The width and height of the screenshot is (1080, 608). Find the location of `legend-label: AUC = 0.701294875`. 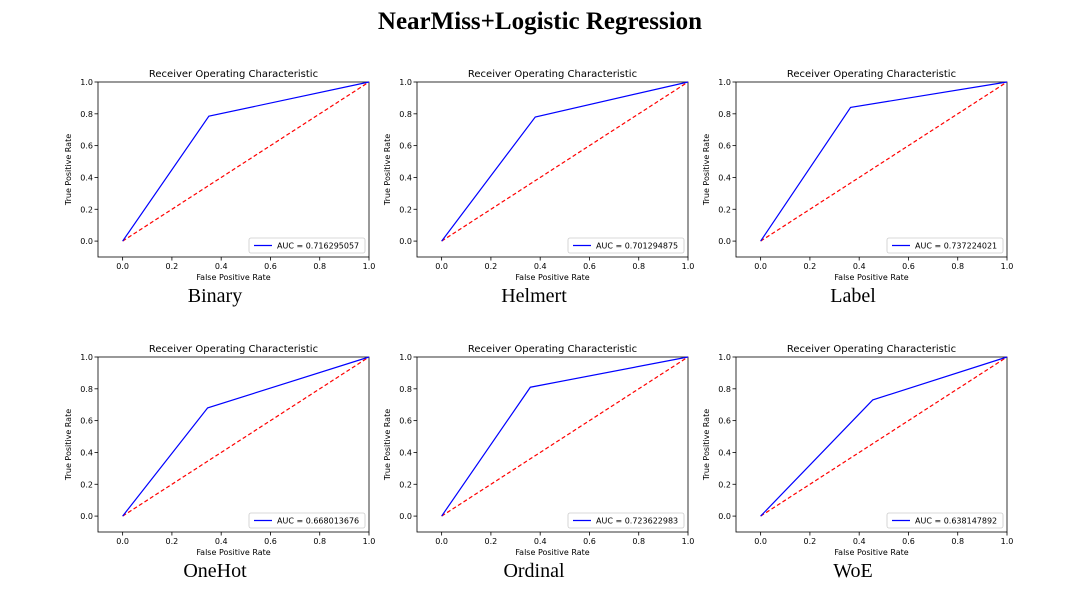

legend-label: AUC = 0.701294875 is located at coordinates (637, 246).